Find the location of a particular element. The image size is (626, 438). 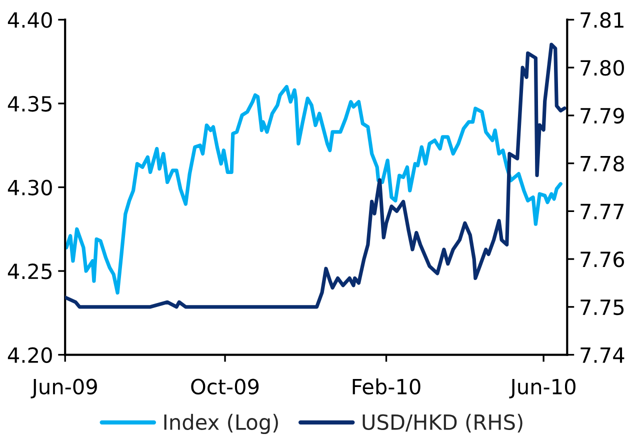

x-tick-label: Jun-10 is located at coordinates (542, 388).